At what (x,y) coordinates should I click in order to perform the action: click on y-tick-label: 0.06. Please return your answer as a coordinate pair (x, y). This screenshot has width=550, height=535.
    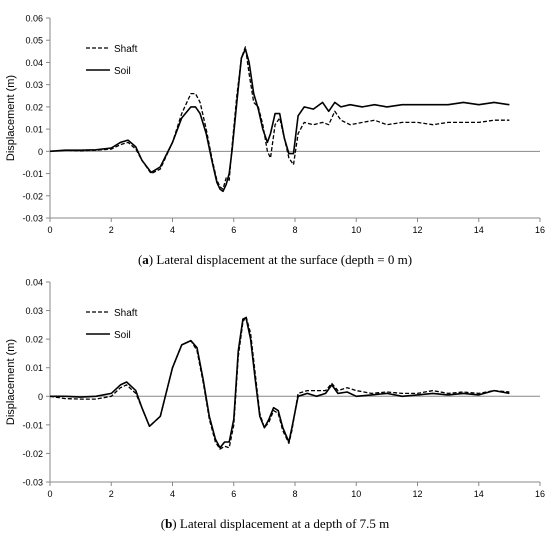
    Looking at the image, I should click on (34, 19).